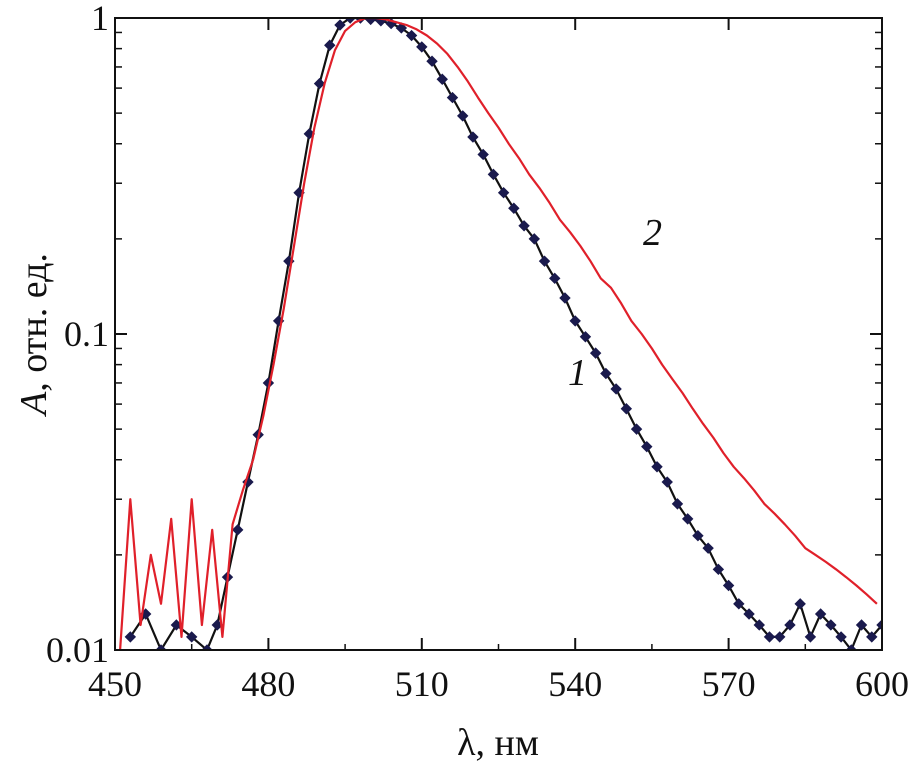 The width and height of the screenshot is (913, 765). What do you see at coordinates (577, 373) in the screenshot?
I see `series-label-1: 1` at bounding box center [577, 373].